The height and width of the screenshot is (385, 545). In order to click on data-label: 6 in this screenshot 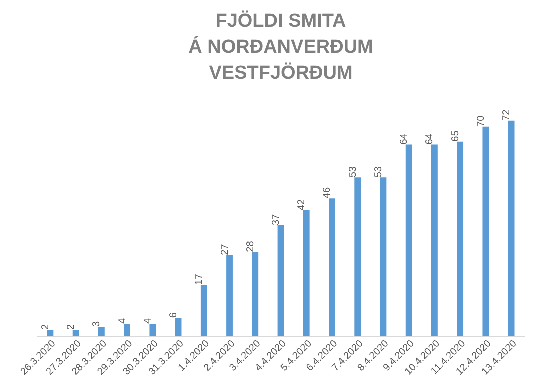, I will do `click(174, 315)`.